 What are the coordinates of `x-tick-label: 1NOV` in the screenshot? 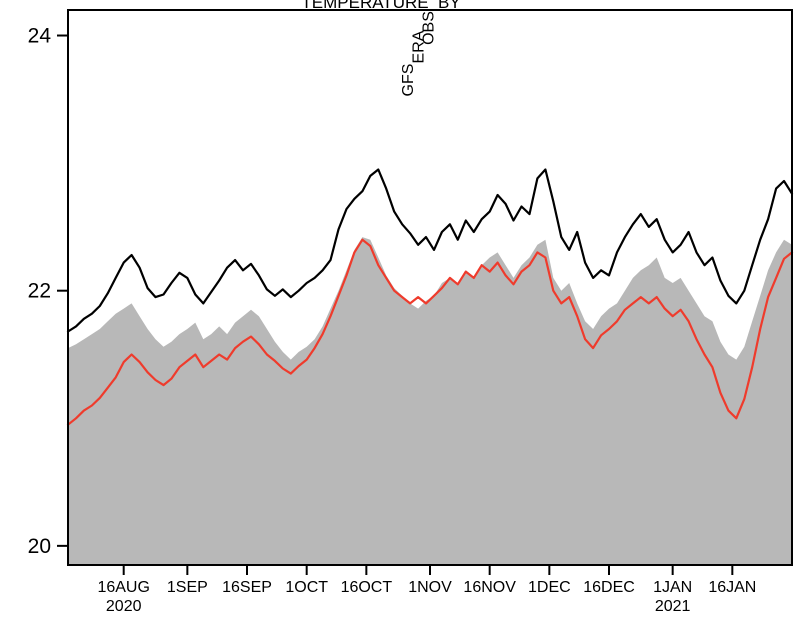 It's located at (430, 587).